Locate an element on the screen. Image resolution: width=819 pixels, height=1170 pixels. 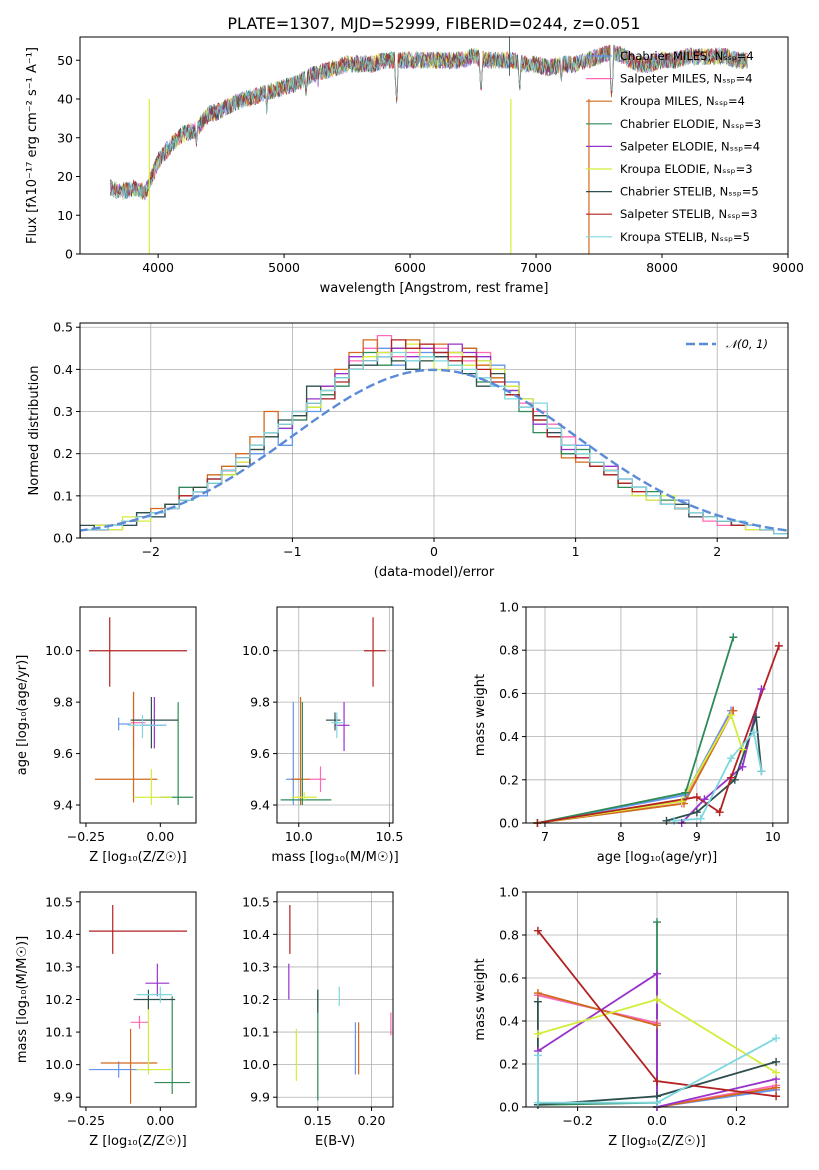
x-tick-label: 8 is located at coordinates (621, 836).